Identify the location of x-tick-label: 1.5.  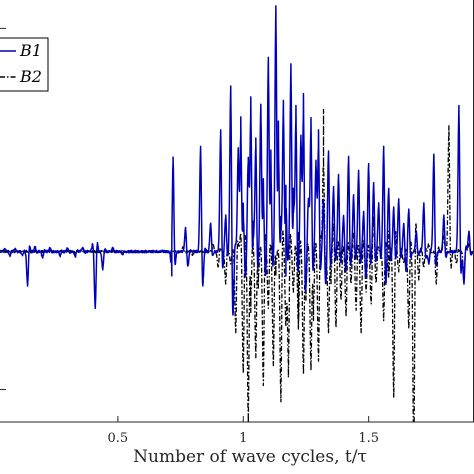
(368, 438).